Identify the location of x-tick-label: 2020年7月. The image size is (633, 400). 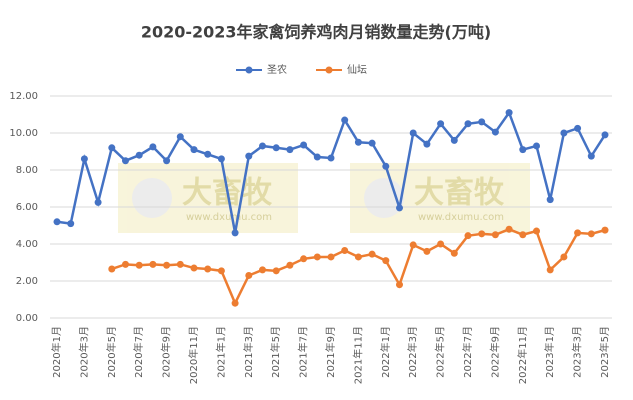
(138, 352).